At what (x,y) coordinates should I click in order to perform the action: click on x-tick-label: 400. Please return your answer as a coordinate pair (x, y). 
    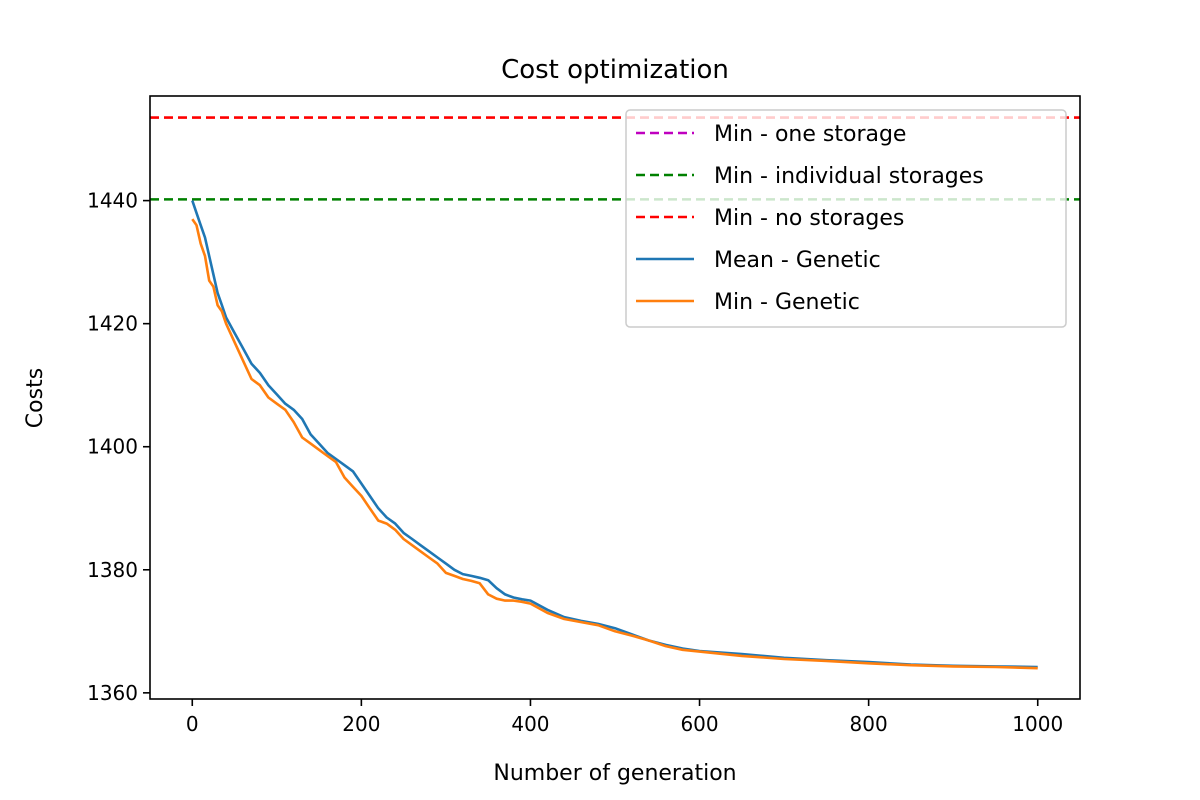
    Looking at the image, I should click on (530, 724).